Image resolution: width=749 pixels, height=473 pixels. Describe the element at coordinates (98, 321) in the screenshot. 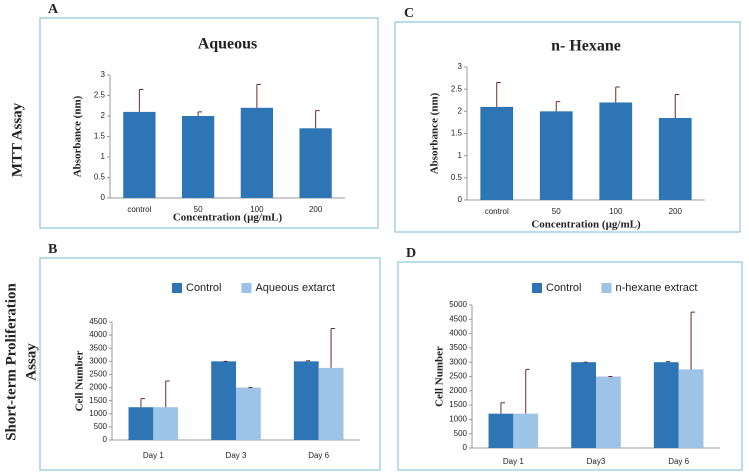

I see `y-tick-label: 4500` at that location.